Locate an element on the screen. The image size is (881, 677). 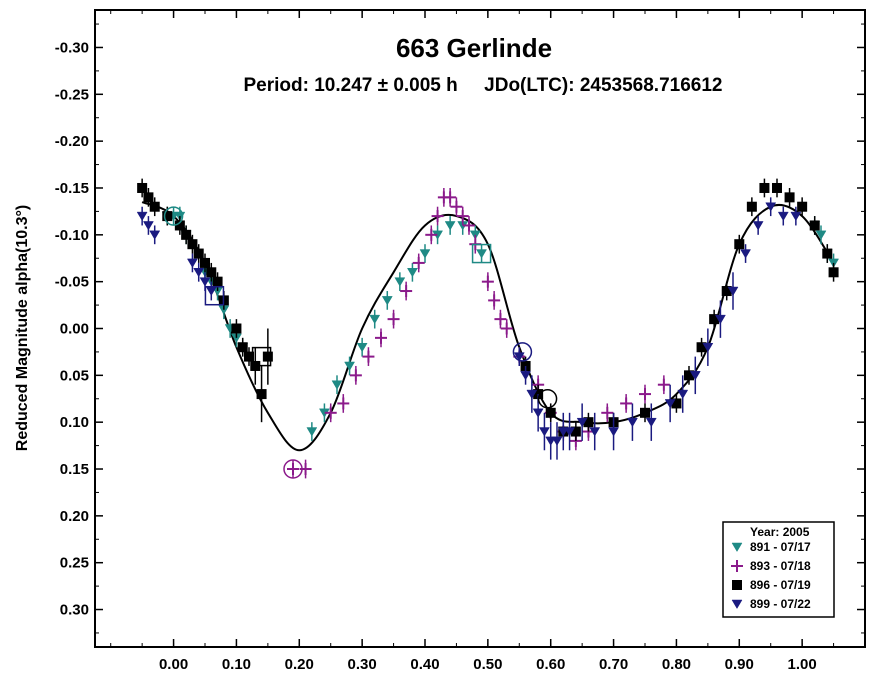
y-tick-label: -0.30 is located at coordinates (72, 47).